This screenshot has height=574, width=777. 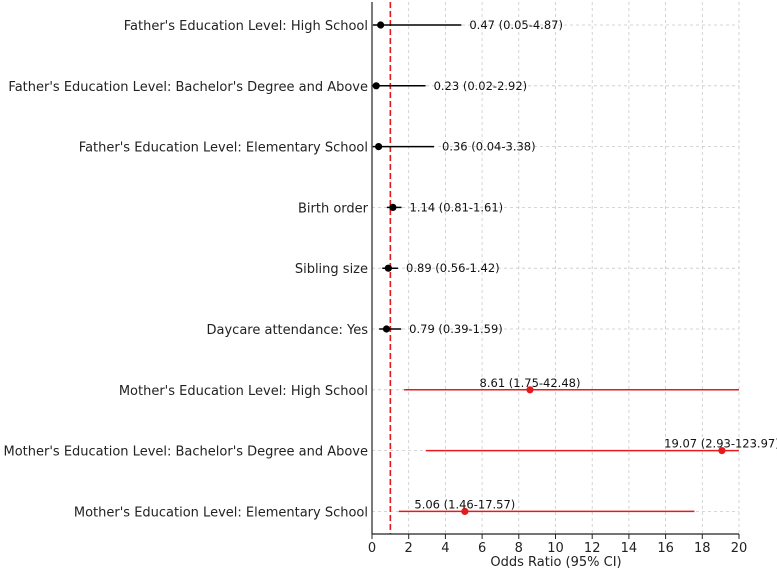 What do you see at coordinates (372, 548) in the screenshot?
I see `x-tick-label: 0` at bounding box center [372, 548].